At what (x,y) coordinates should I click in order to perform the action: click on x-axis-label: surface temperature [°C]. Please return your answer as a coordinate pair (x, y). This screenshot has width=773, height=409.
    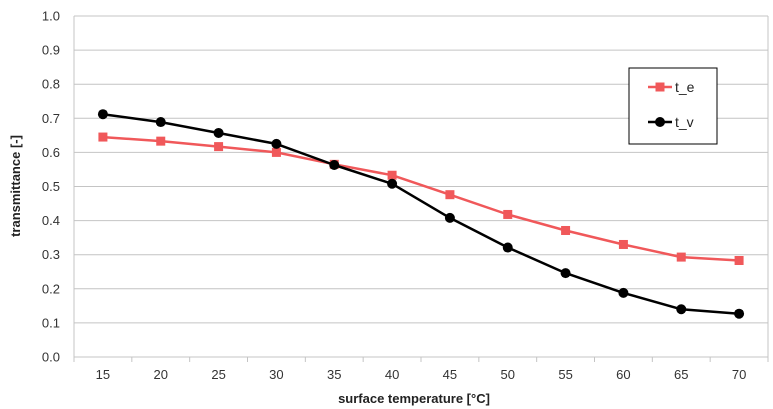
    Looking at the image, I should click on (414, 398).